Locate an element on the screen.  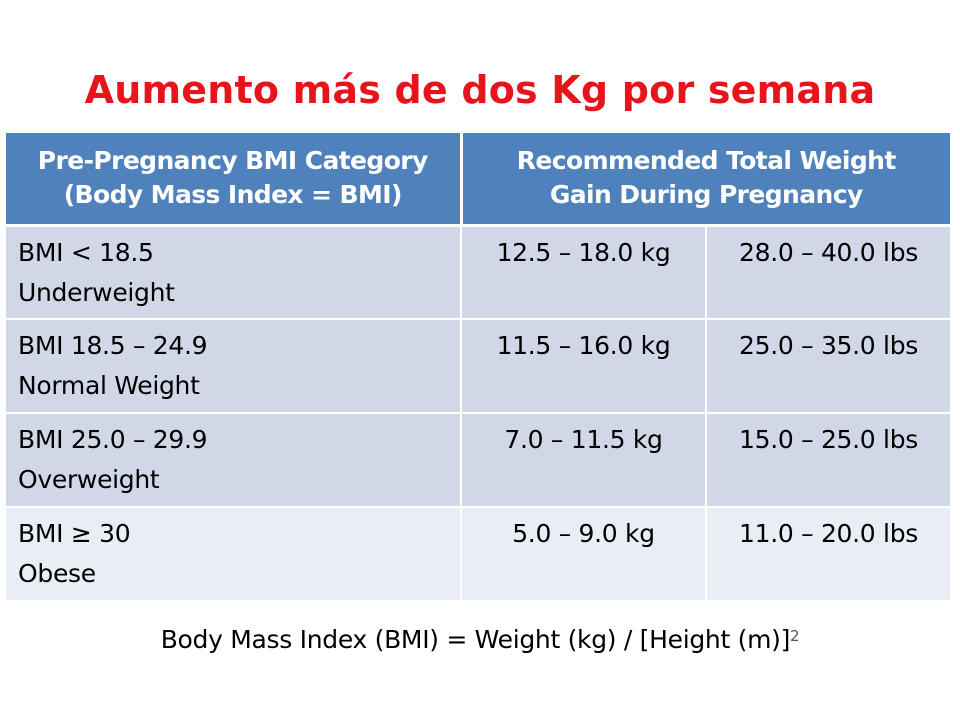
bmi-category-cell: BMI 18.5 – 24.9 Normal Weight is located at coordinates (234, 366).